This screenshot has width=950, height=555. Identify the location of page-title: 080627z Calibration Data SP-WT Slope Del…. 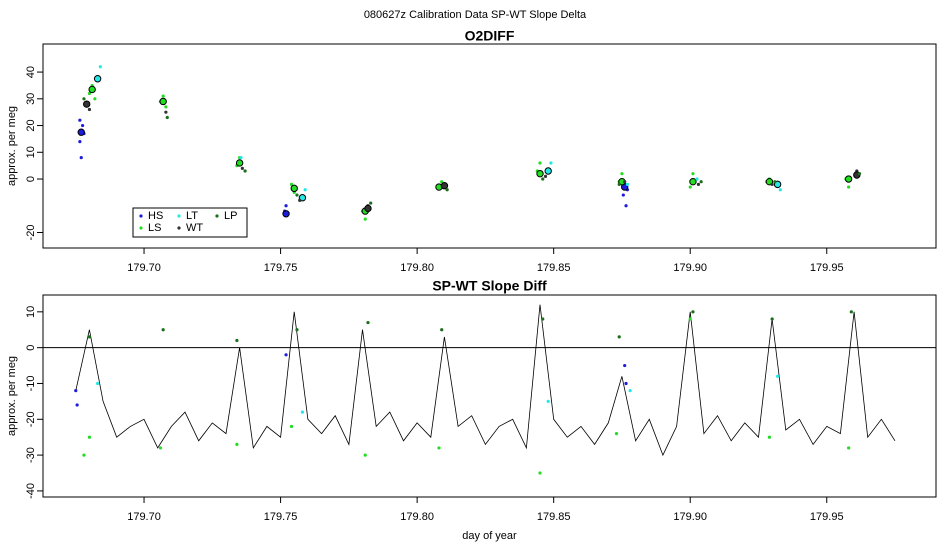
(475, 15).